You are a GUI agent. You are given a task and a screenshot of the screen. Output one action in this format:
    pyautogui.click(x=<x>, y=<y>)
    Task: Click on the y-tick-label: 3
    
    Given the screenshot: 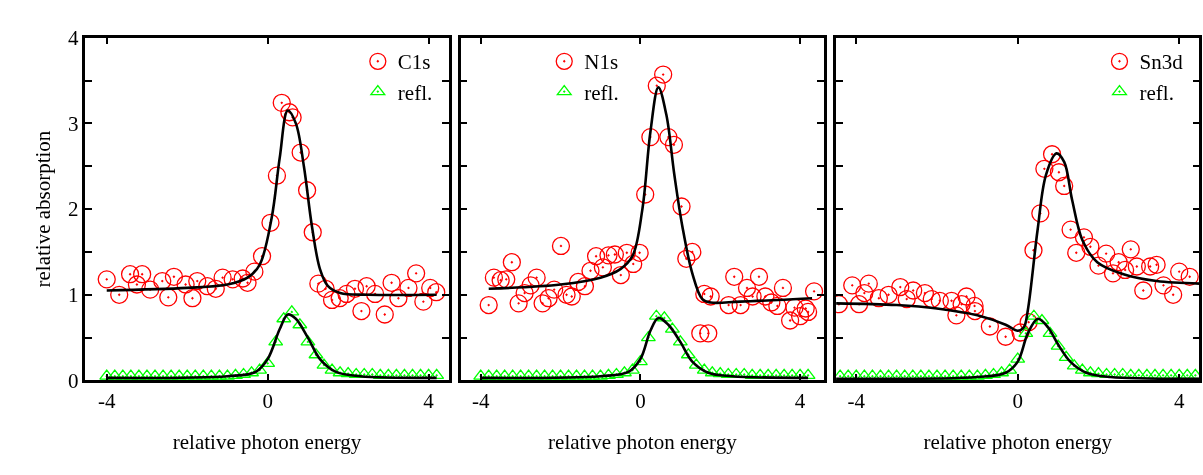 What is the action you would take?
    pyautogui.click(x=73, y=123)
    